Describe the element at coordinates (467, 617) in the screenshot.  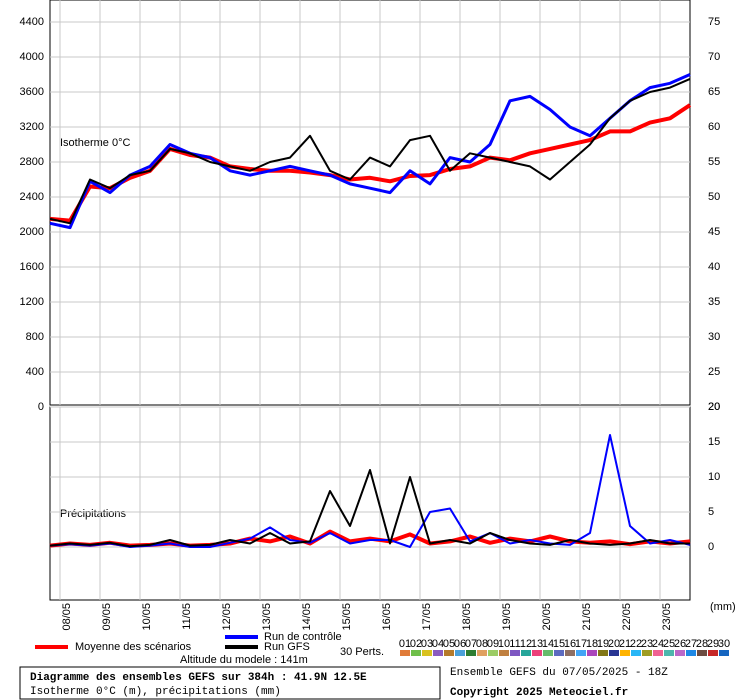
I see `x-tick-label: 18/05` at that location.